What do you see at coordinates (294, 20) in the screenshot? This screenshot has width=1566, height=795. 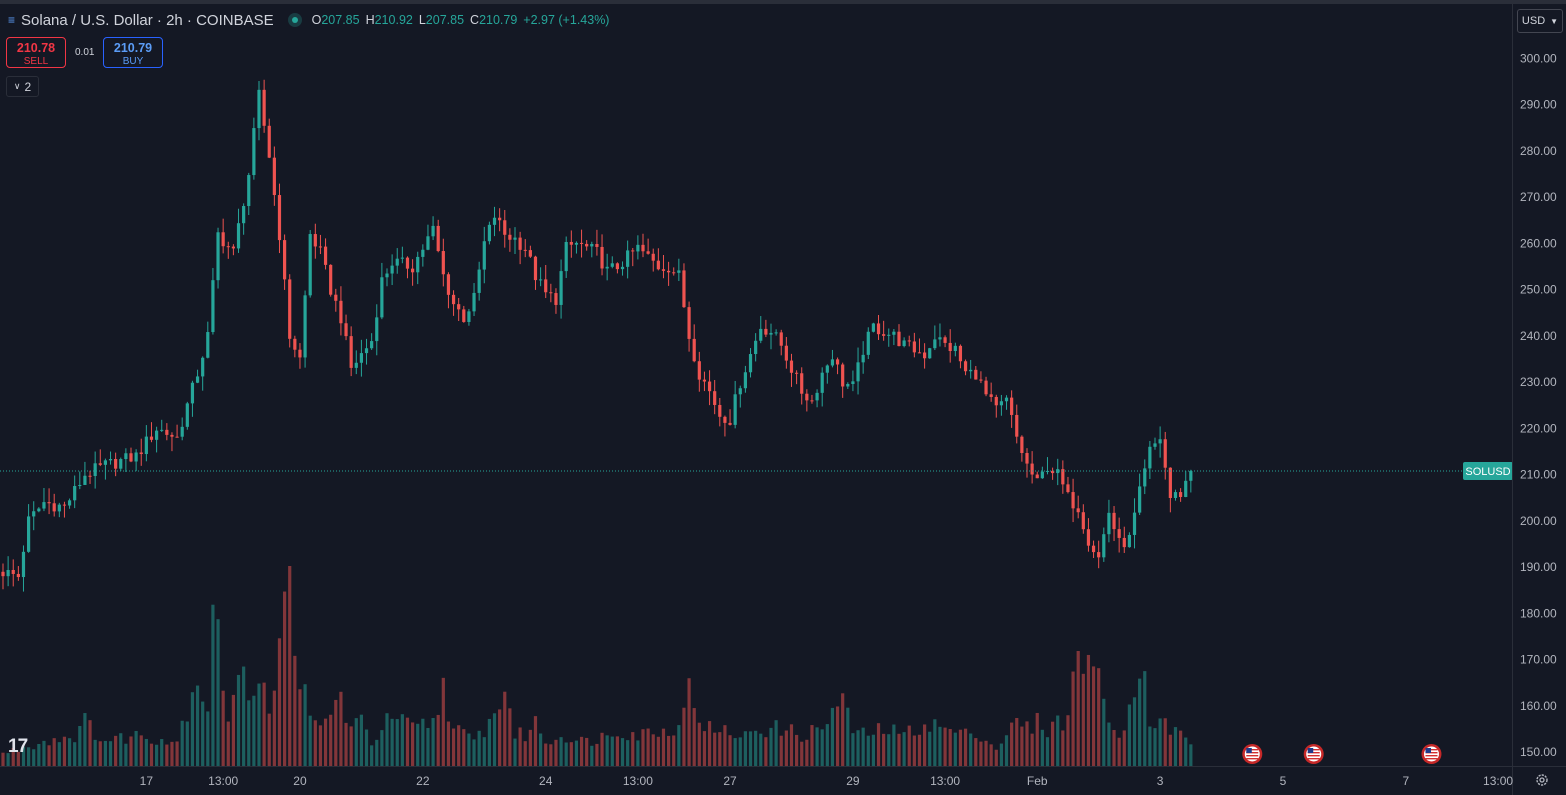 I see `market-status-icon` at bounding box center [294, 20].